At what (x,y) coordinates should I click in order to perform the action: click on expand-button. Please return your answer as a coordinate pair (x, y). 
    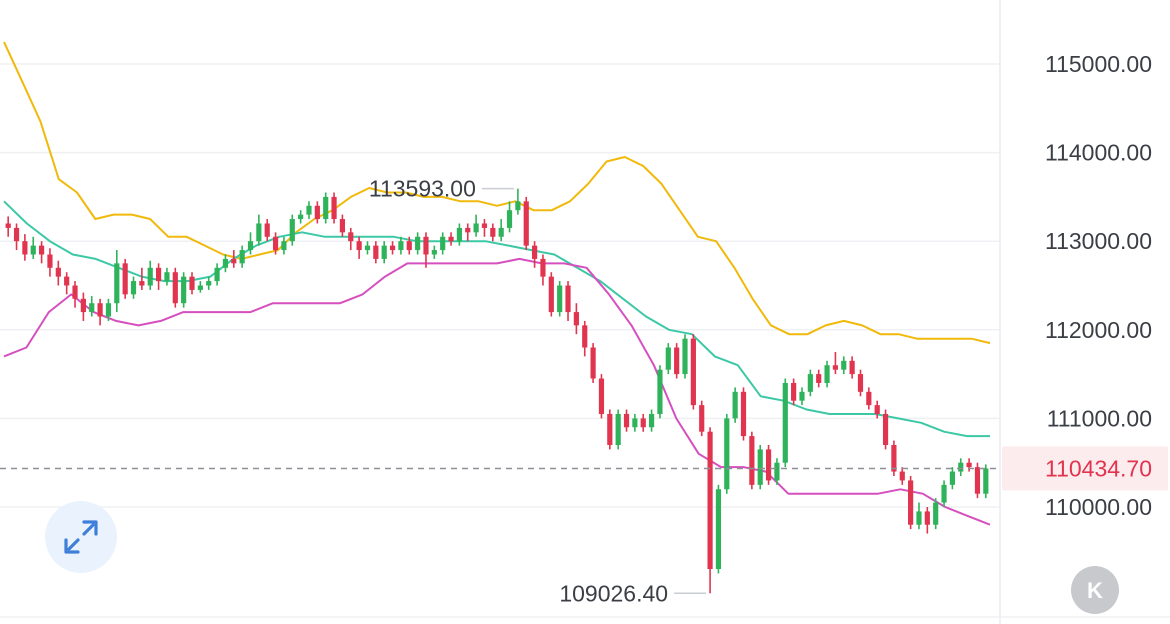
    Looking at the image, I should click on (81, 537).